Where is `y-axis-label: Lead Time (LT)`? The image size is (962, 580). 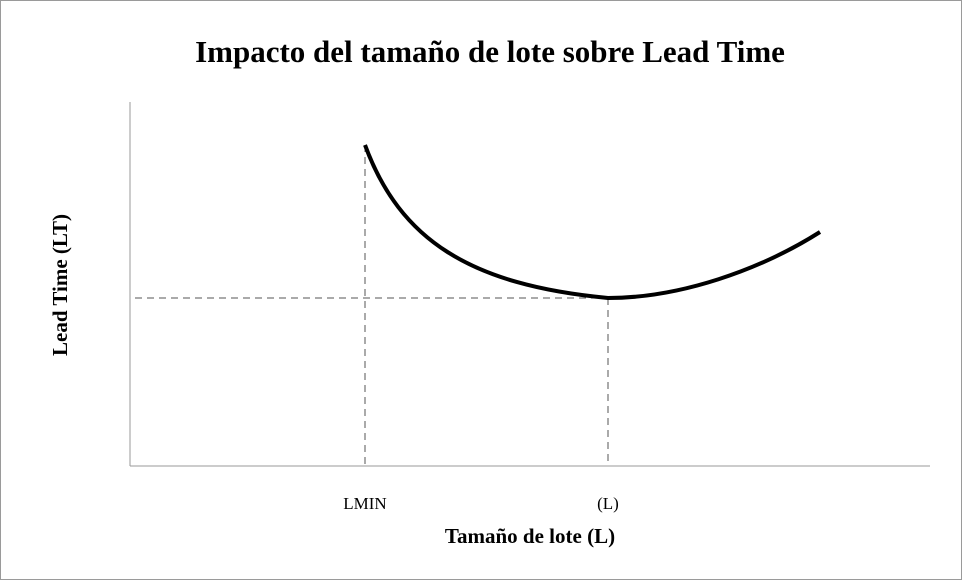
y-axis-label: Lead Time (LT) is located at coordinates (60, 285).